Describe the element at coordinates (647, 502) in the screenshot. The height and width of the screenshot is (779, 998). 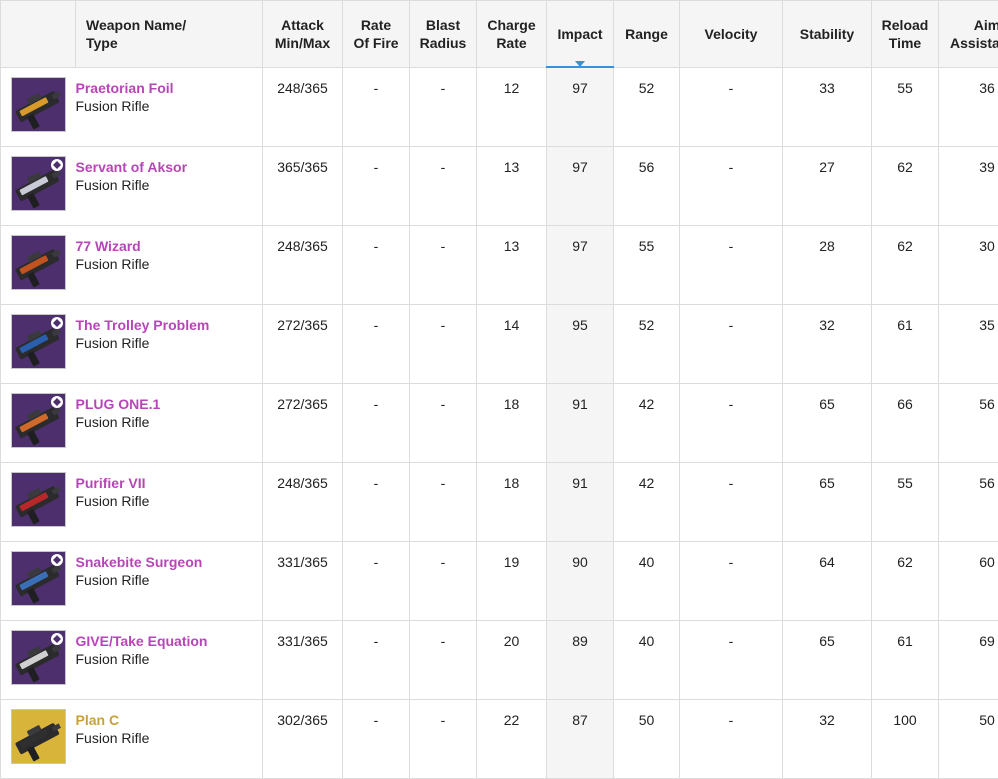
I see `range-cell: 42` at that location.